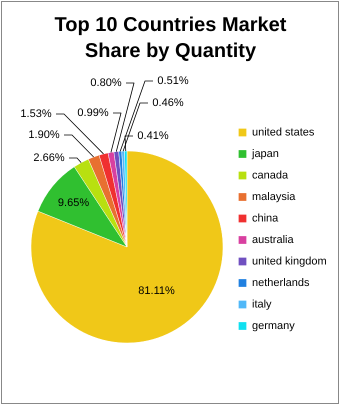 The height and width of the screenshot is (404, 339). Describe the element at coordinates (173, 81) in the screenshot. I see `data-label: 0.51%` at that location.